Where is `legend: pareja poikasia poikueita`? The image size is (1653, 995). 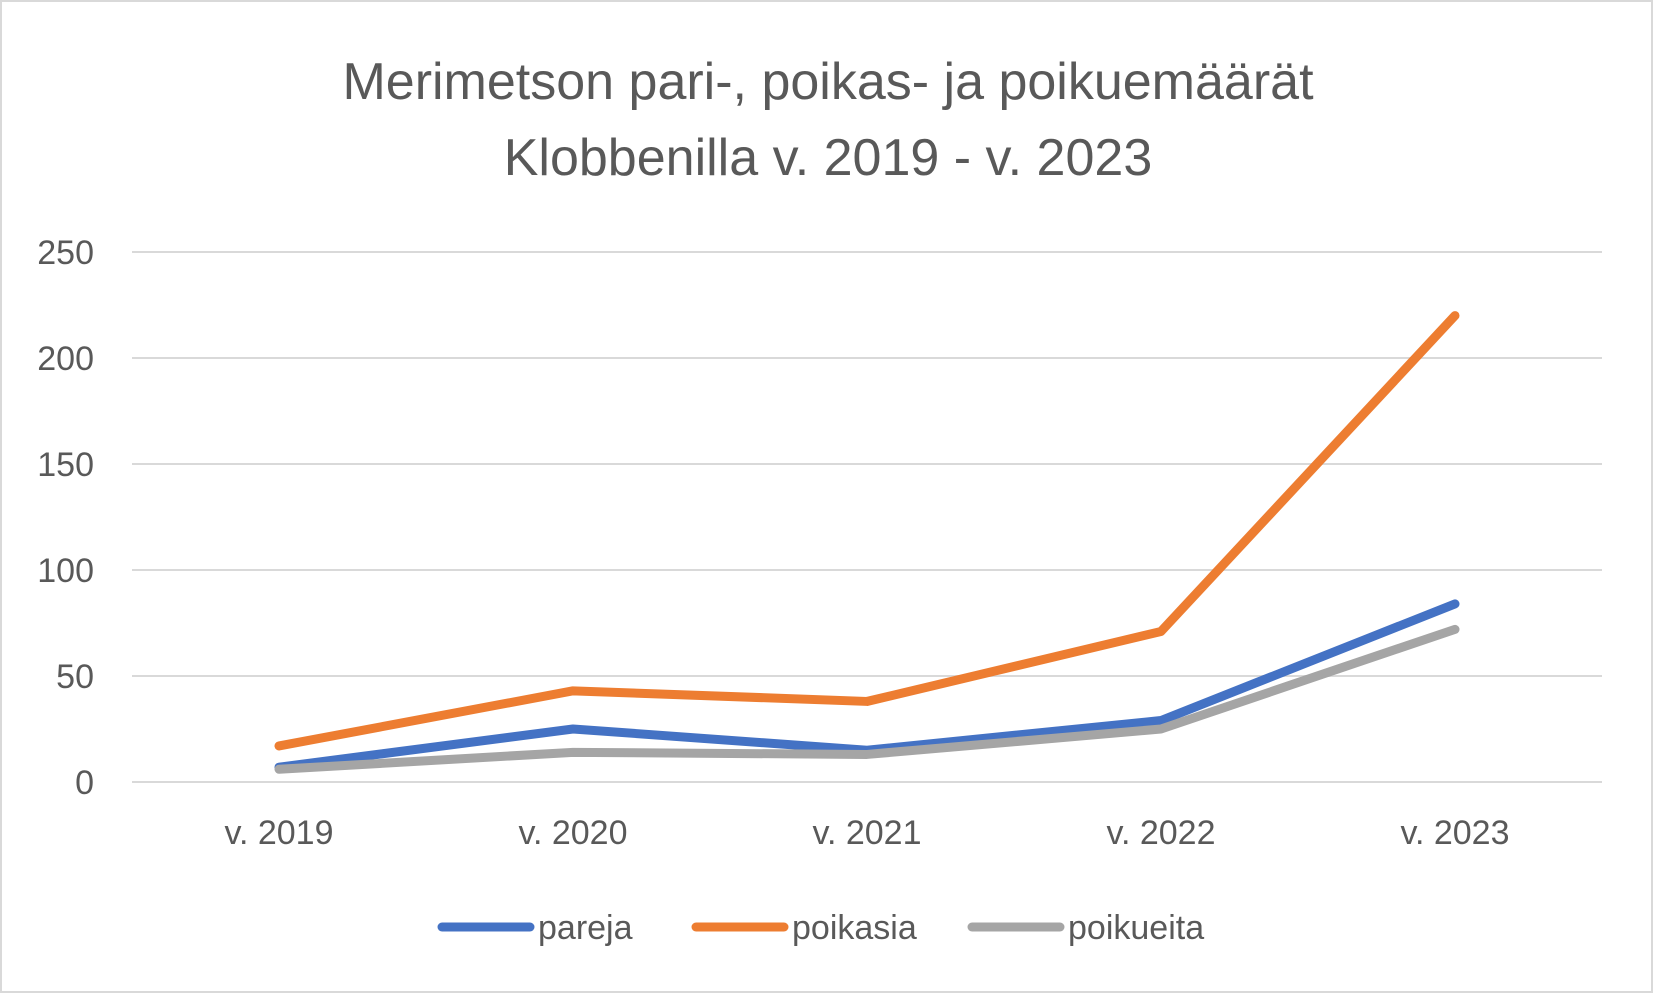 legend: pareja poikasia poikueita is located at coordinates (823, 928).